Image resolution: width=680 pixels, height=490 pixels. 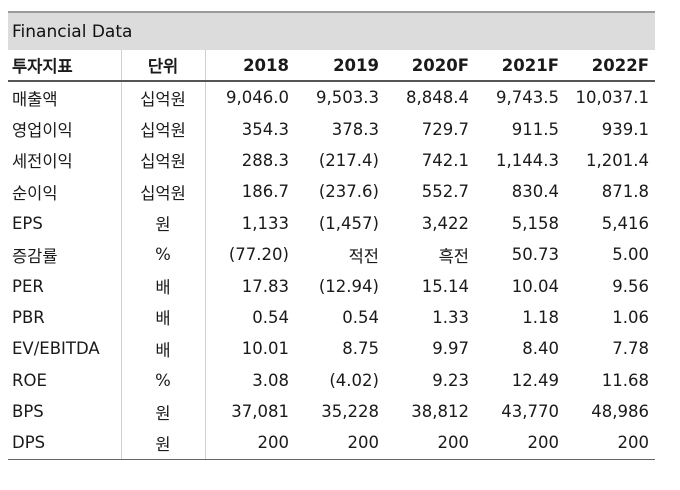 What do you see at coordinates (630, 317) in the screenshot?
I see `row-value: 1.06` at bounding box center [630, 317].